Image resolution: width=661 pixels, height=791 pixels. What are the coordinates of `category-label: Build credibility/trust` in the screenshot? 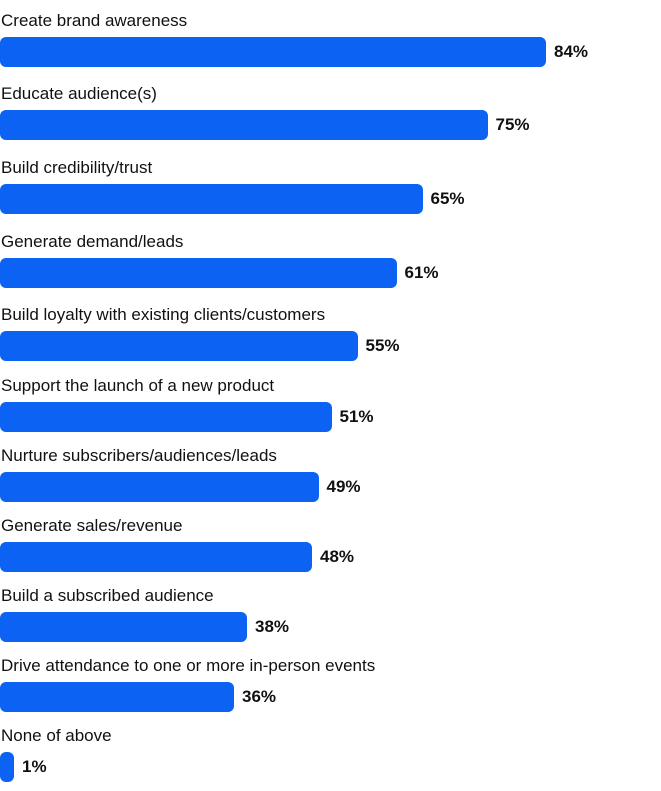 It's located at (77, 167).